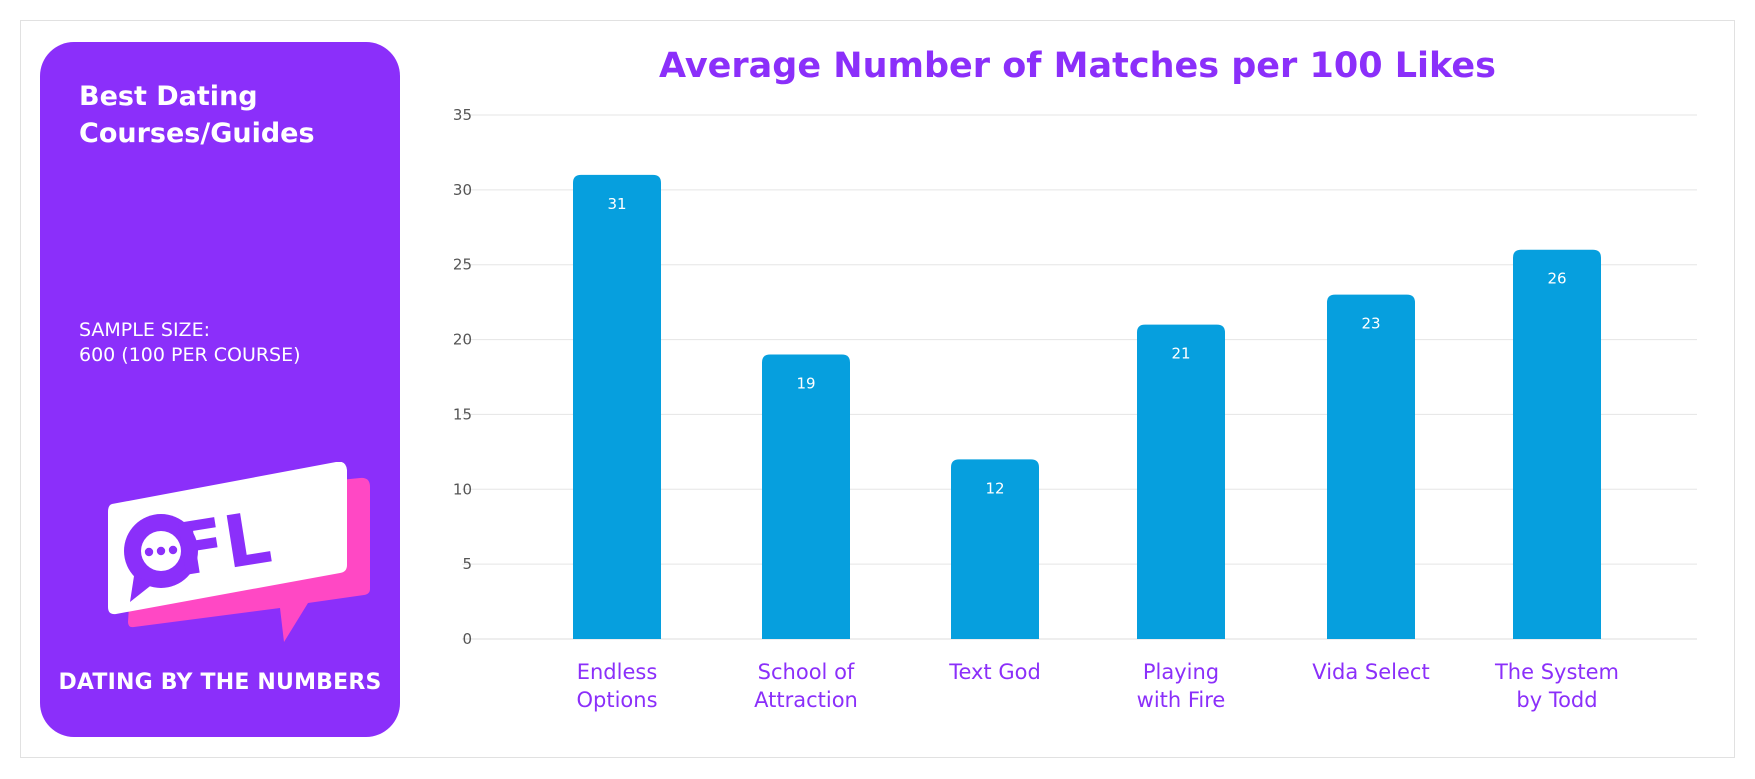  I want to click on sample-size-label: SAMPLE SIZE:, so click(144, 330).